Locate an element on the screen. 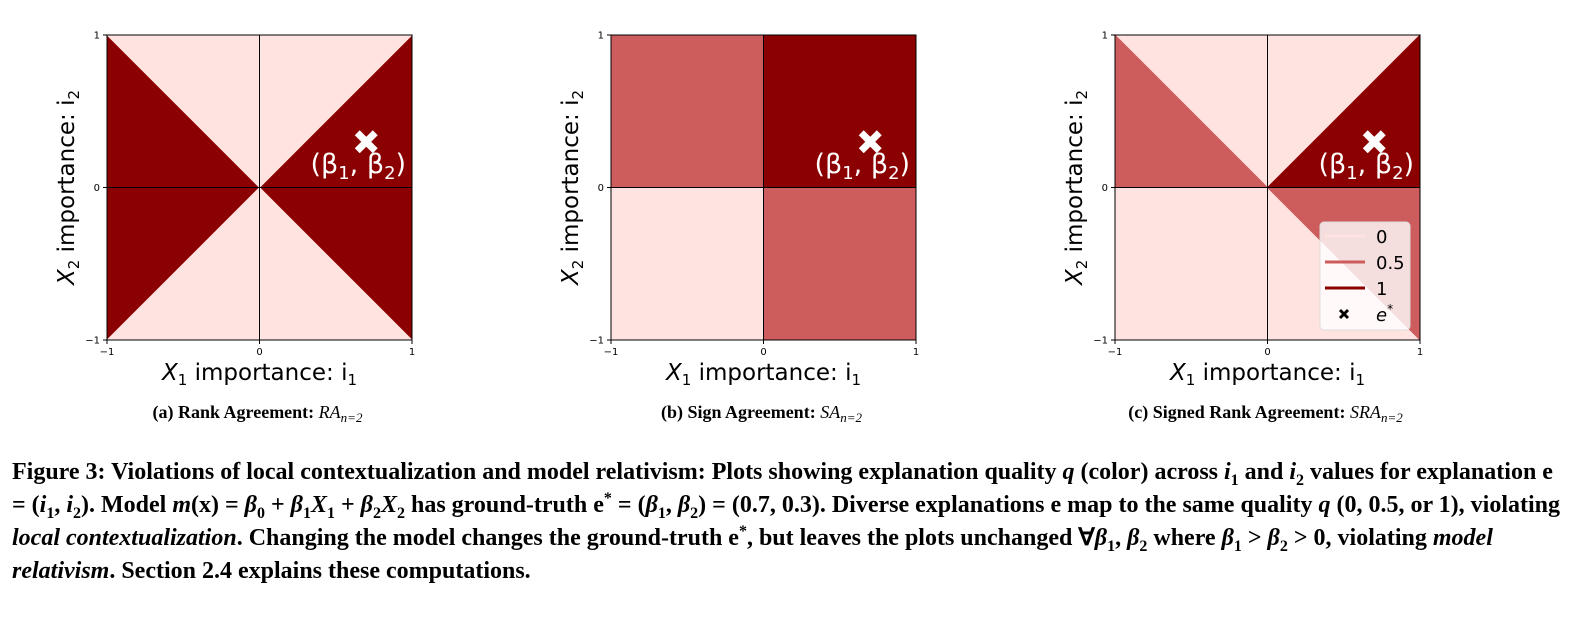  panel-subcaption: (c) Signed Rank Agreement: SRAn=2 is located at coordinates (1265, 413).